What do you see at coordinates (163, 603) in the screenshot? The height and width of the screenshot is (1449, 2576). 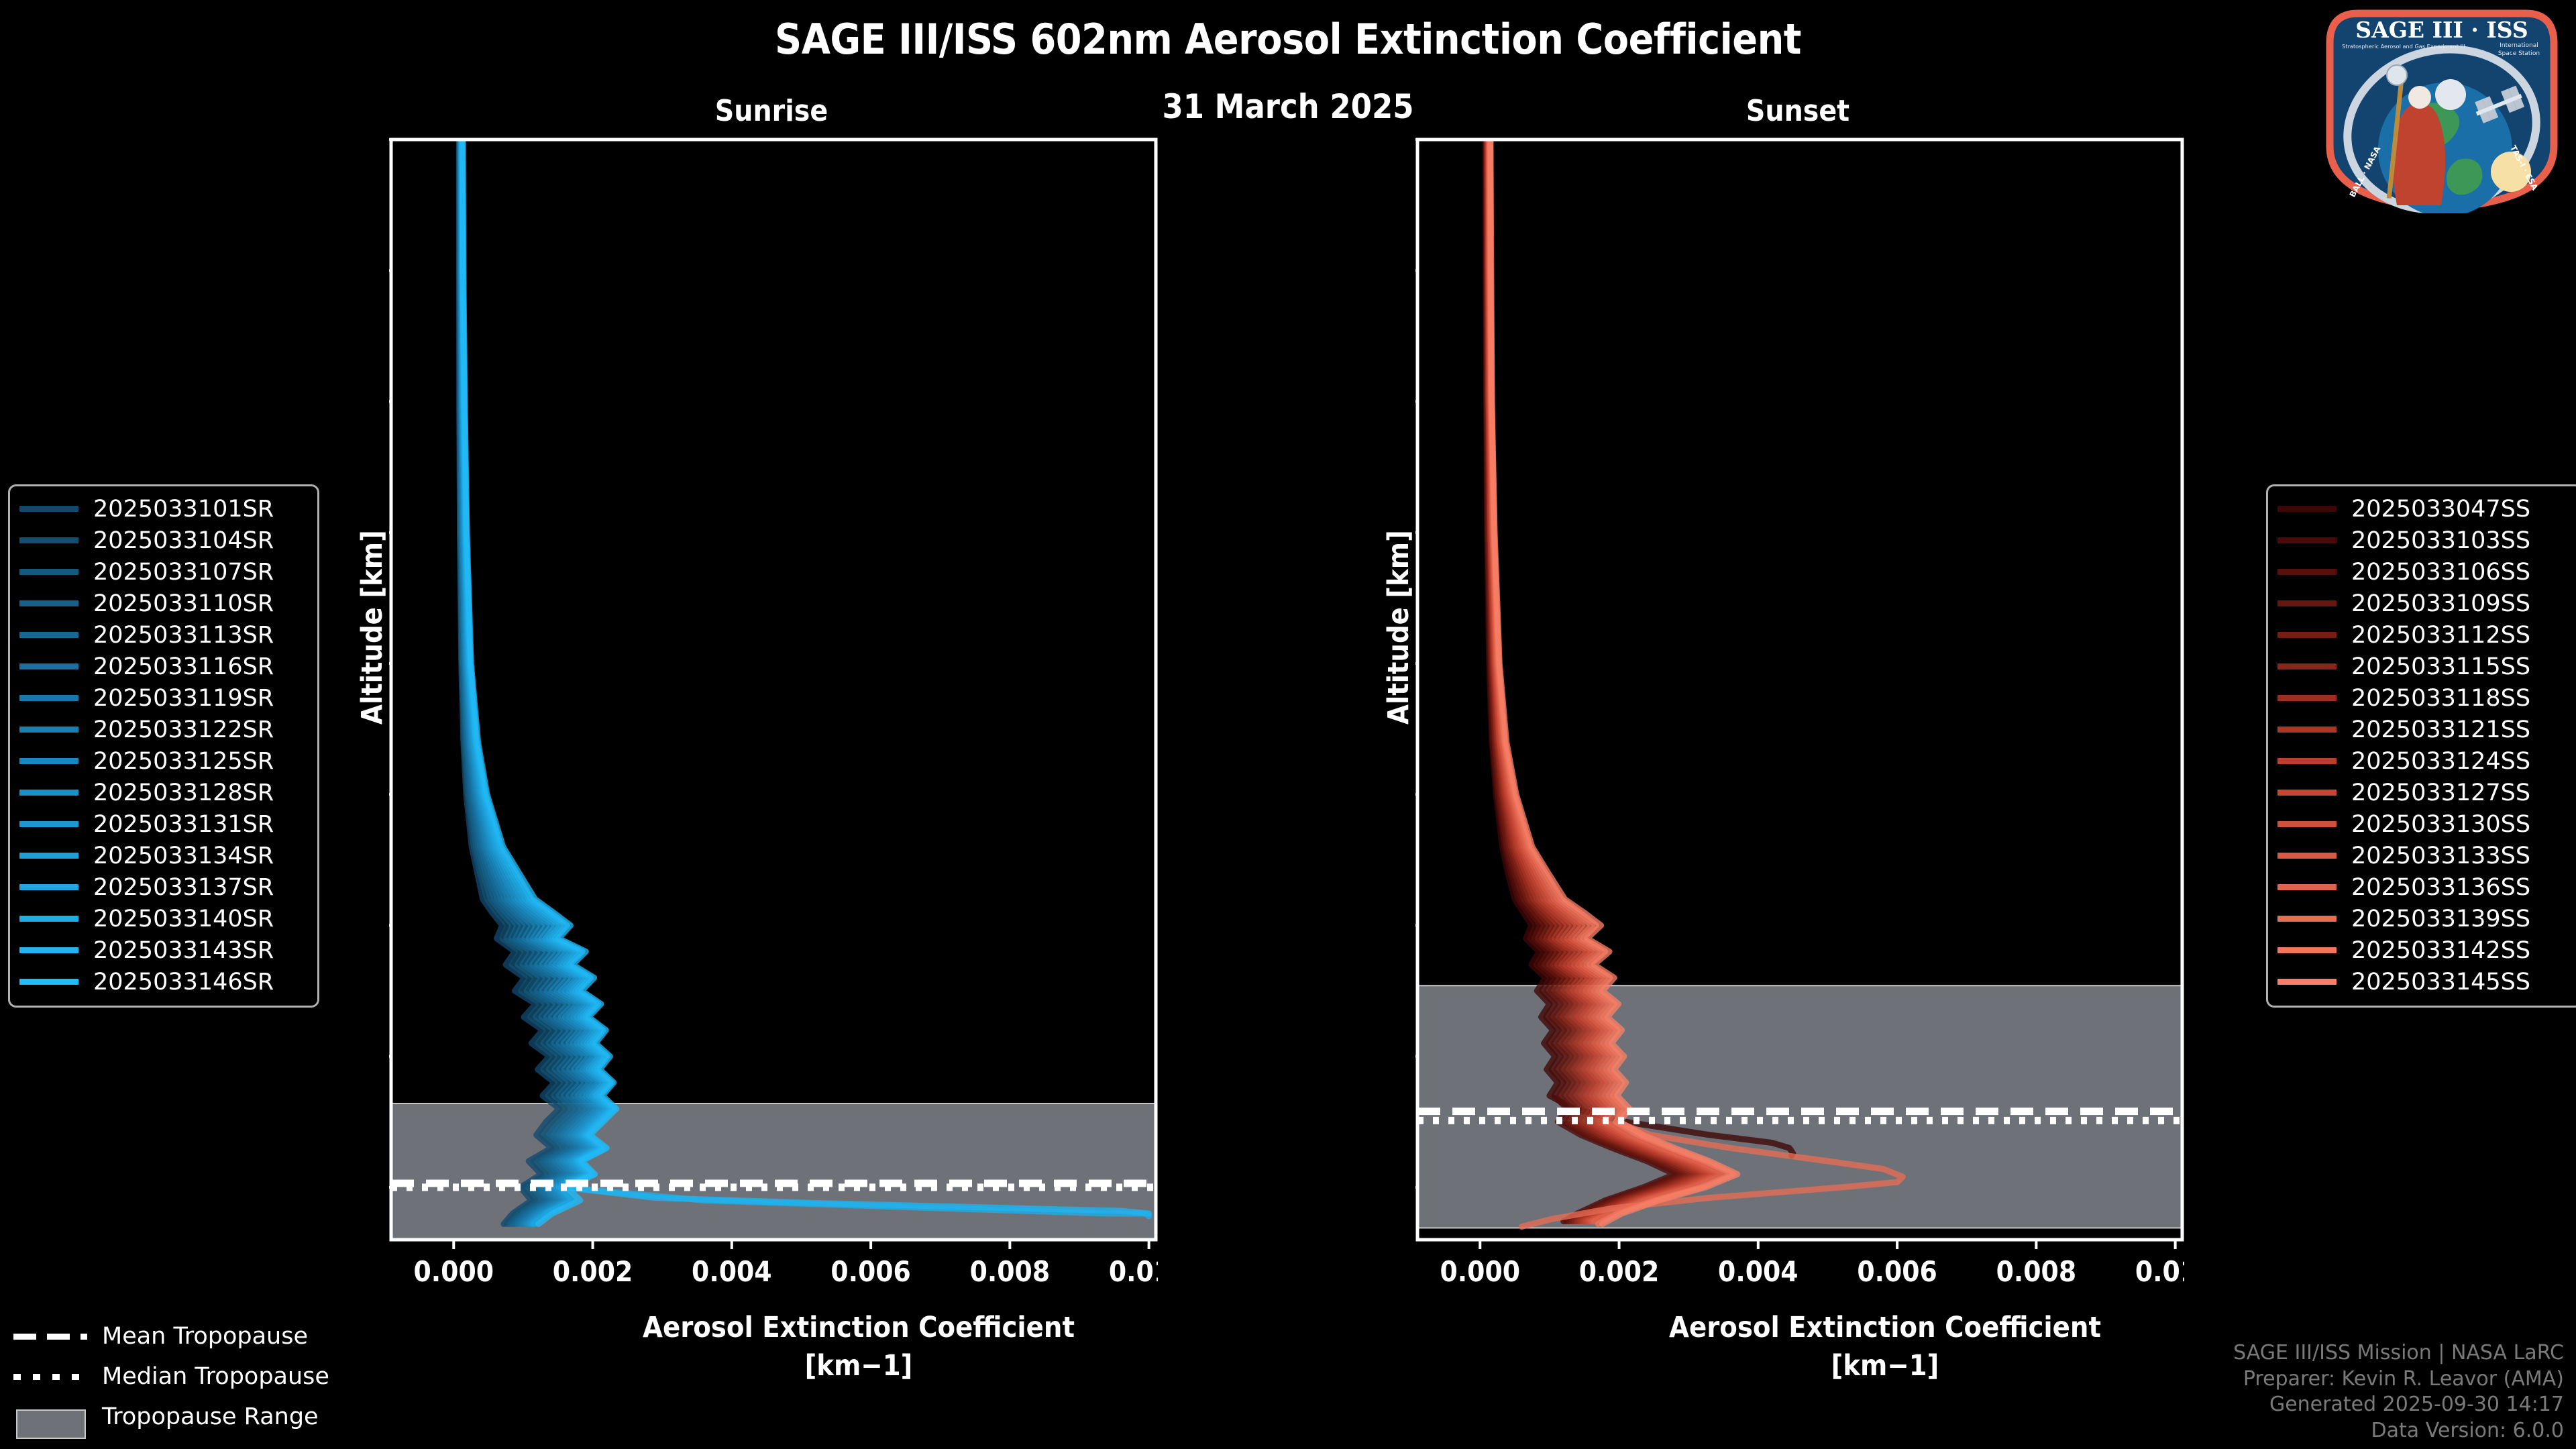 I see `legend-item: 2025033110SR` at bounding box center [163, 603].